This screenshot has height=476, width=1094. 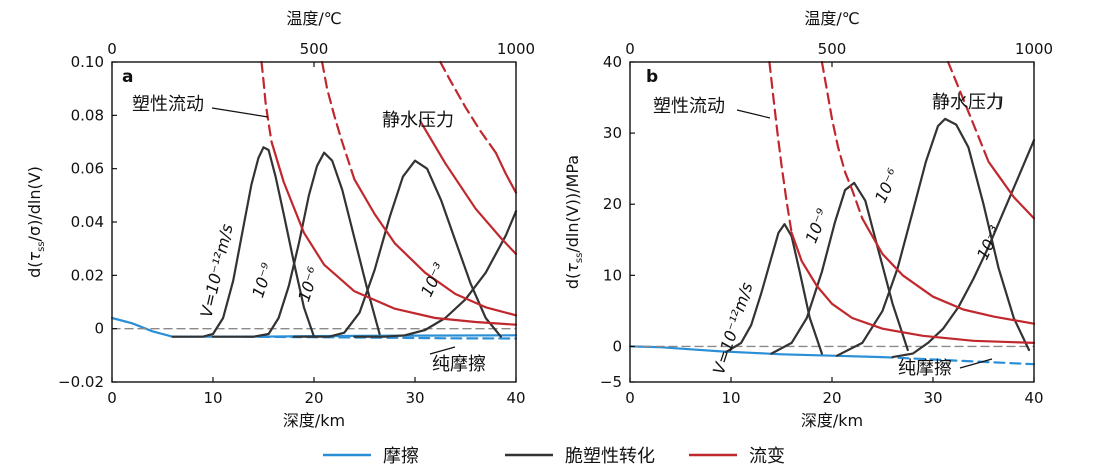 I want to click on y-tick-label: 0.02, so click(x=87, y=275).